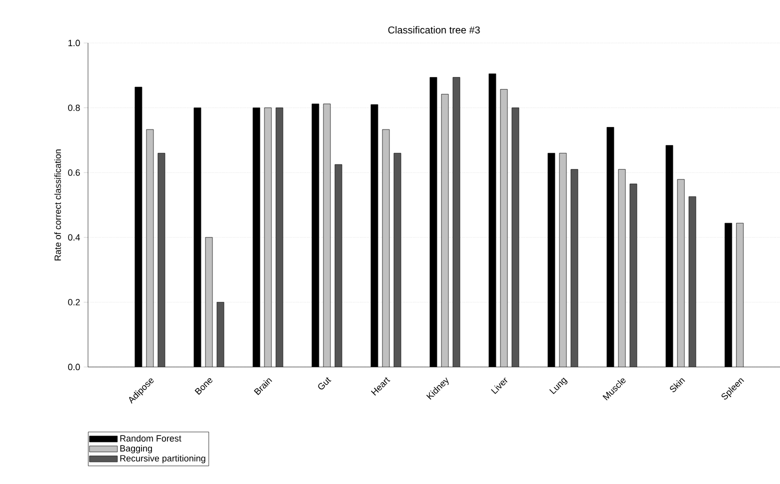 The image size is (780, 484). I want to click on y-tick-label: 0.6, so click(74, 172).